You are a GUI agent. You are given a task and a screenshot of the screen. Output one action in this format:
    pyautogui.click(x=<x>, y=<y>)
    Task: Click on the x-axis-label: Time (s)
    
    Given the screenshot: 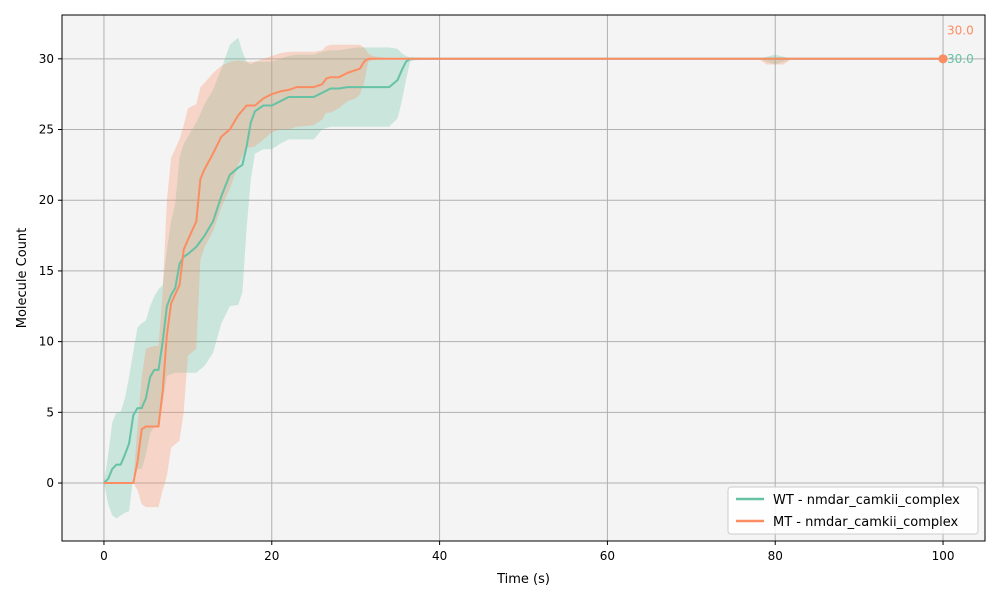 What is the action you would take?
    pyautogui.click(x=523, y=579)
    